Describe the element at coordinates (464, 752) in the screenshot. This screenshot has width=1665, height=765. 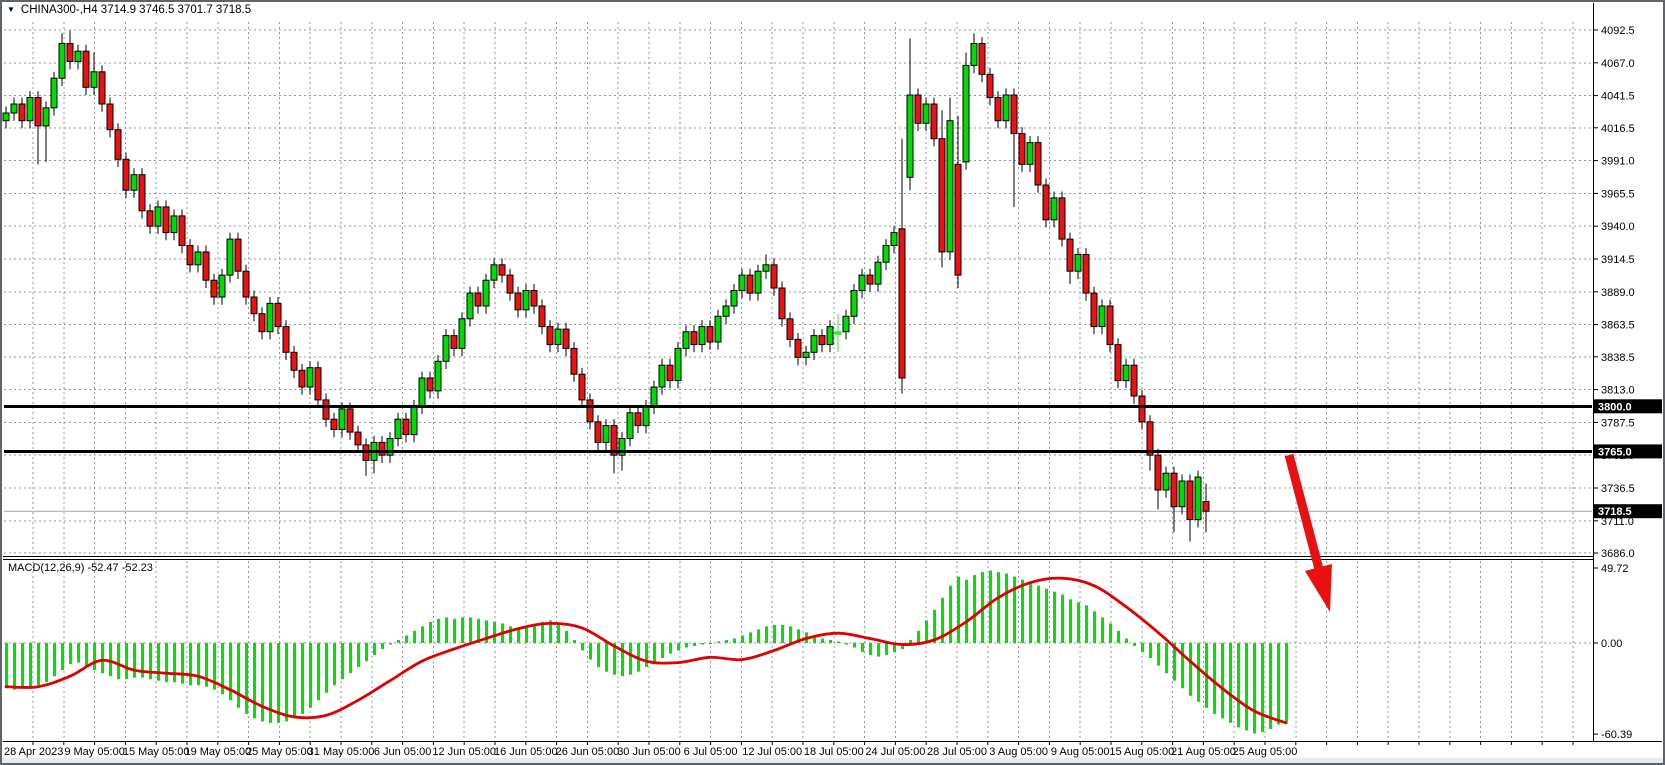
I see `time-tick-label: 12 Jun 05:00` at that location.